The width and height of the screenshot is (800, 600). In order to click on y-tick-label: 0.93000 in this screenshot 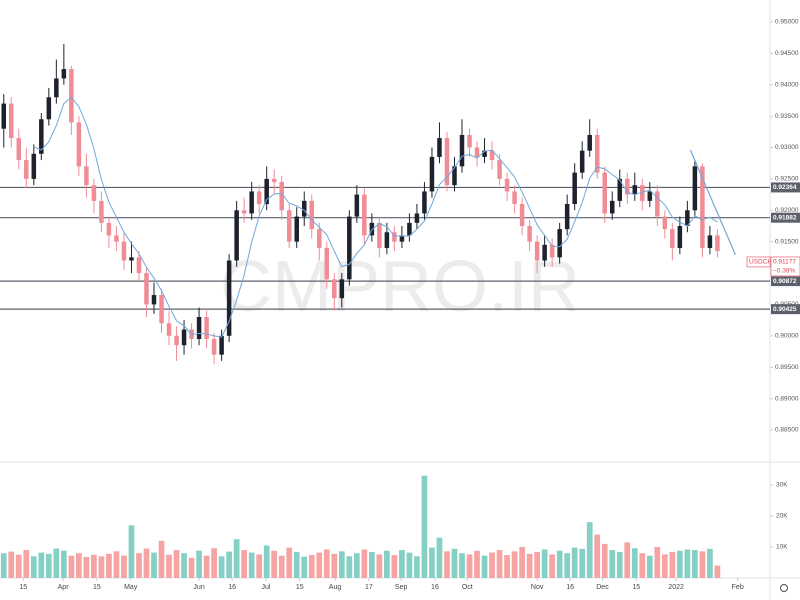, I will do `click(787, 147)`.